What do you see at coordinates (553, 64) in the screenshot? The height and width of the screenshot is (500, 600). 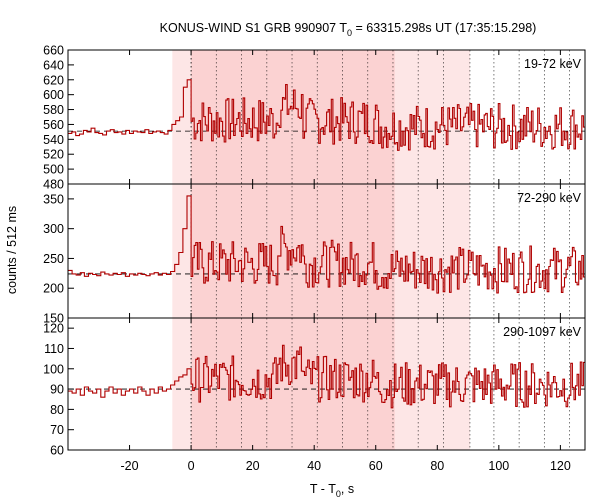 I see `energy-band-label: 19-72 keV` at bounding box center [553, 64].